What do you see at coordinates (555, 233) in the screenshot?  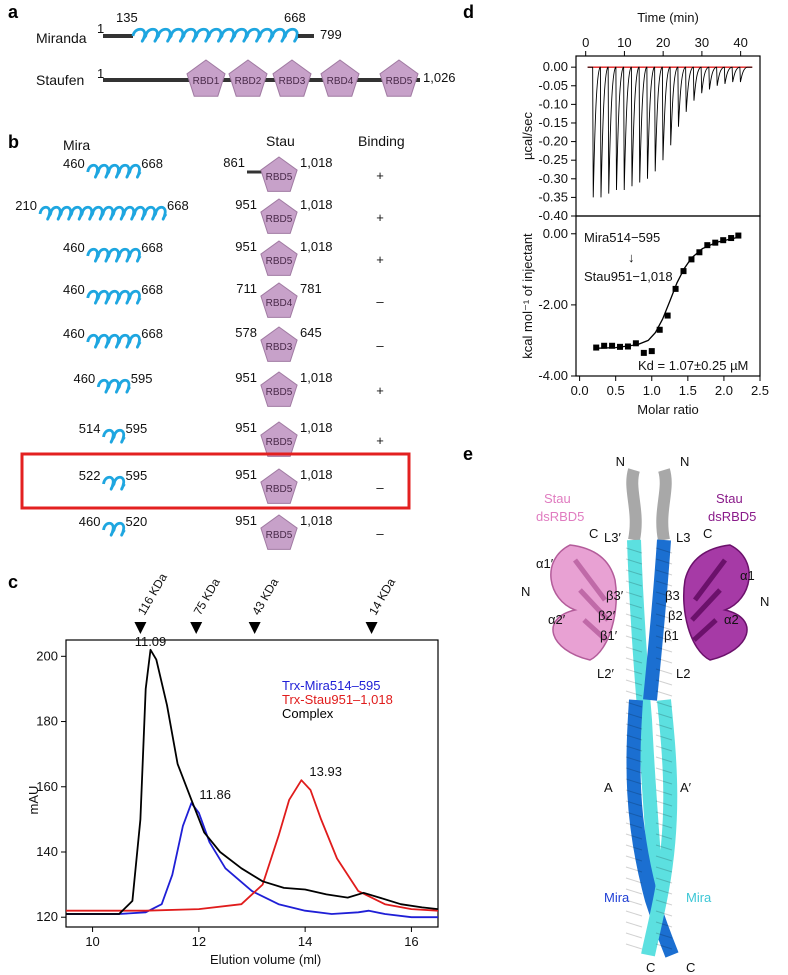 I see `itc-bottom-ytick-label: 0.00` at bounding box center [555, 233].